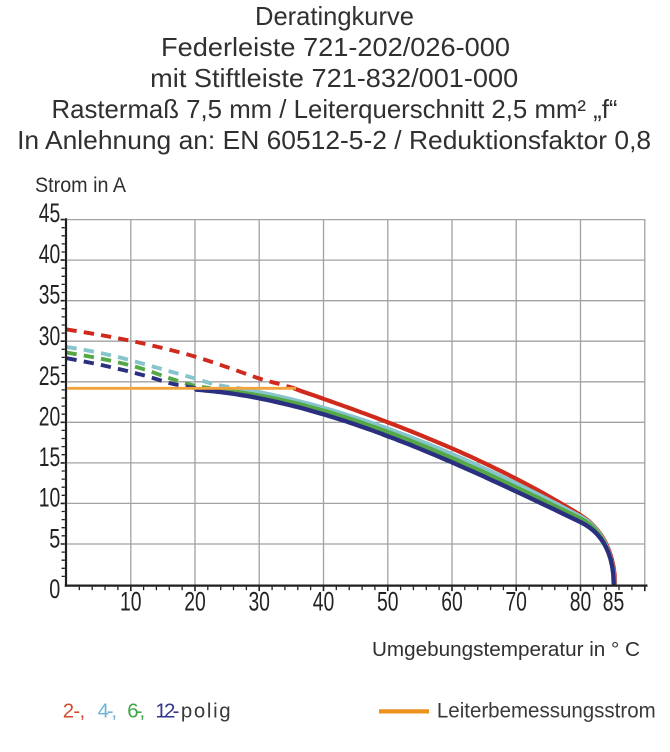 The image size is (670, 752). What do you see at coordinates (81, 185) in the screenshot?
I see `svg-text: Strom in A` at bounding box center [81, 185].